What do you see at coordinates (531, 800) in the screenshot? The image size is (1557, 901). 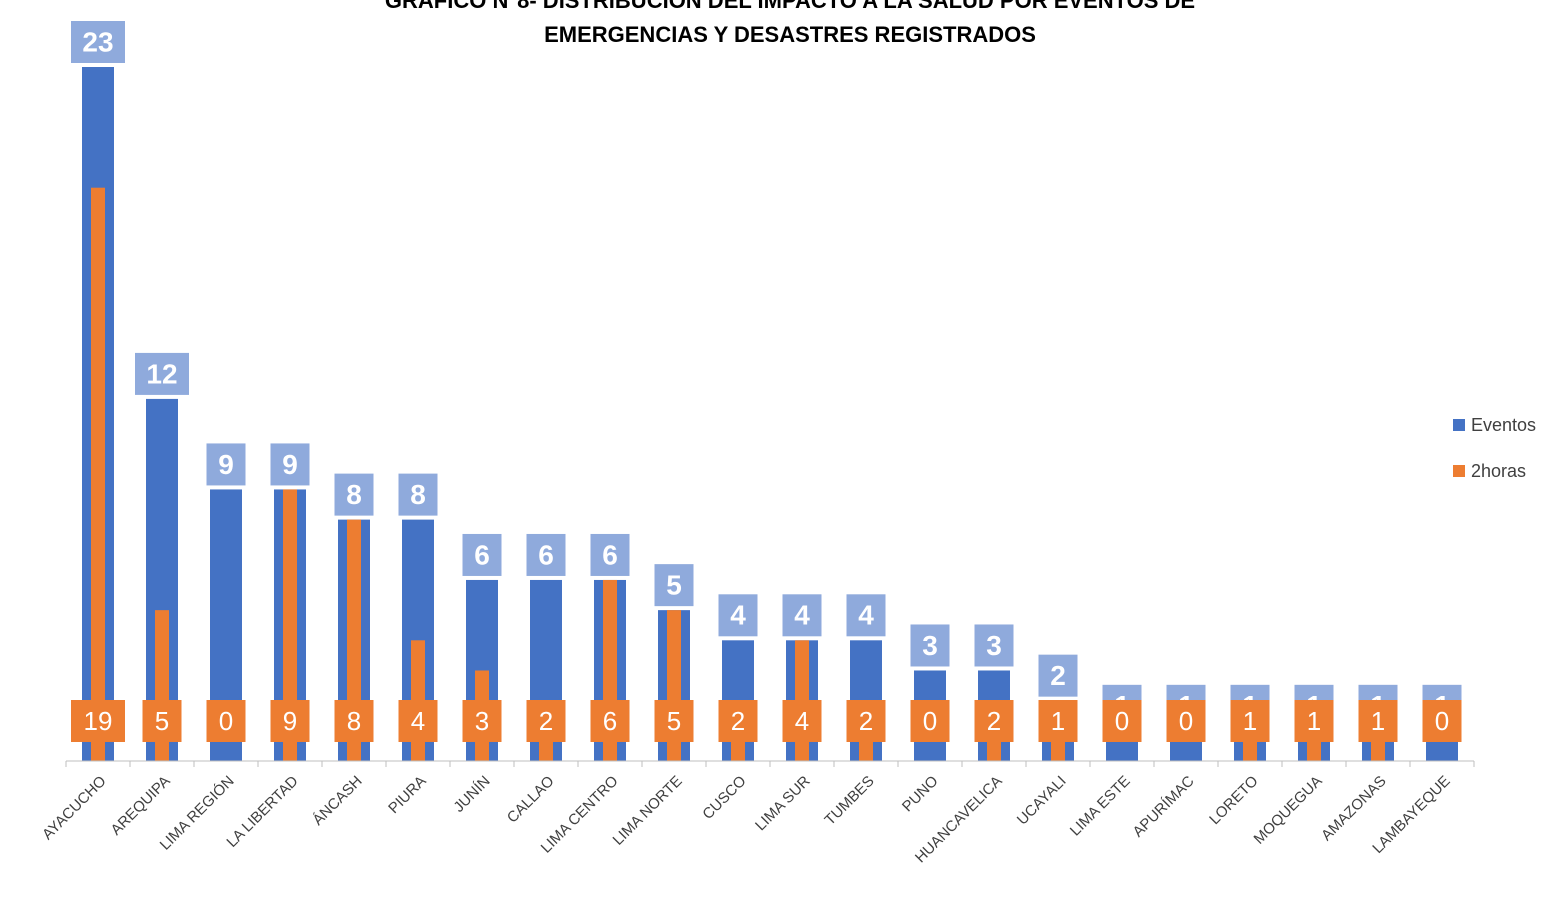 I see `x-tick-label: CALLAO` at bounding box center [531, 800].